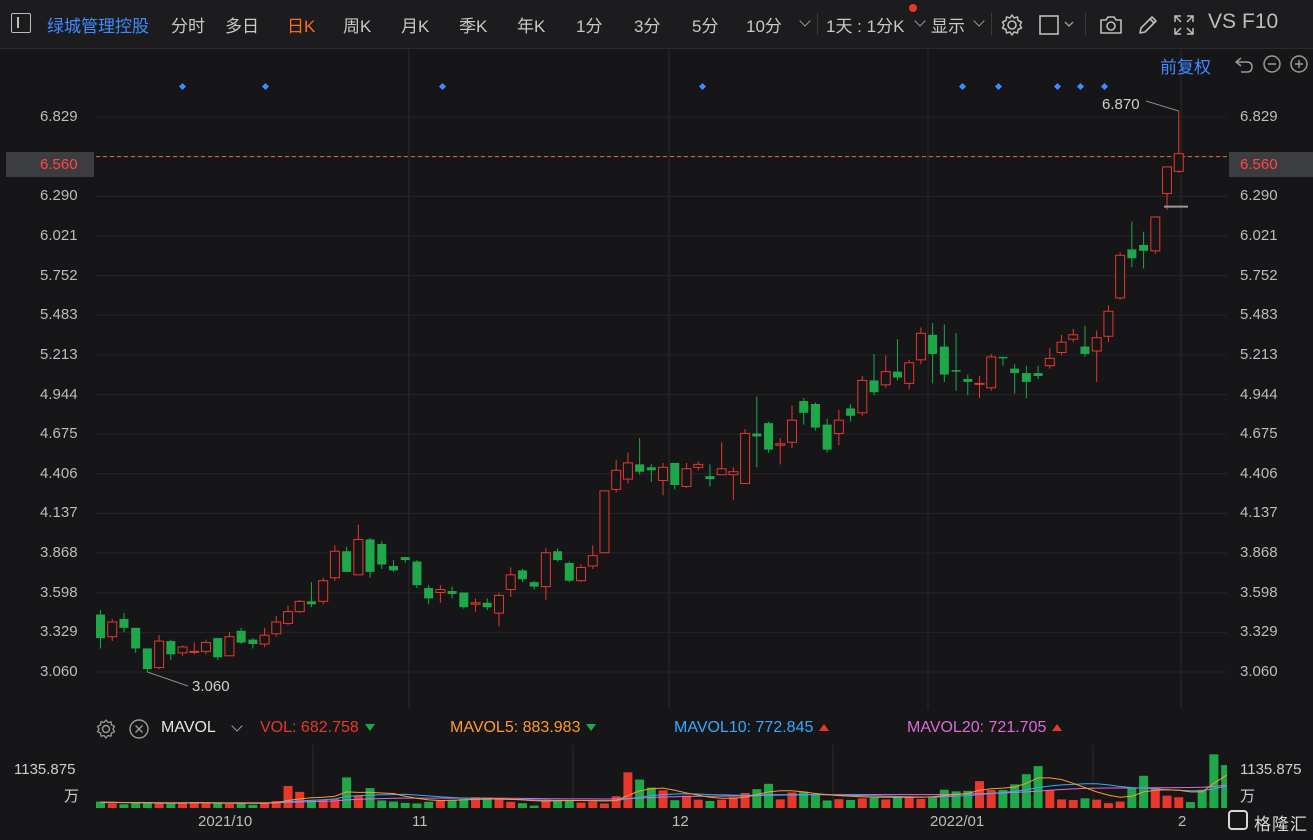 Image resolution: width=1313 pixels, height=840 pixels. I want to click on interval-select: 1天 : 1分K, so click(865, 26).